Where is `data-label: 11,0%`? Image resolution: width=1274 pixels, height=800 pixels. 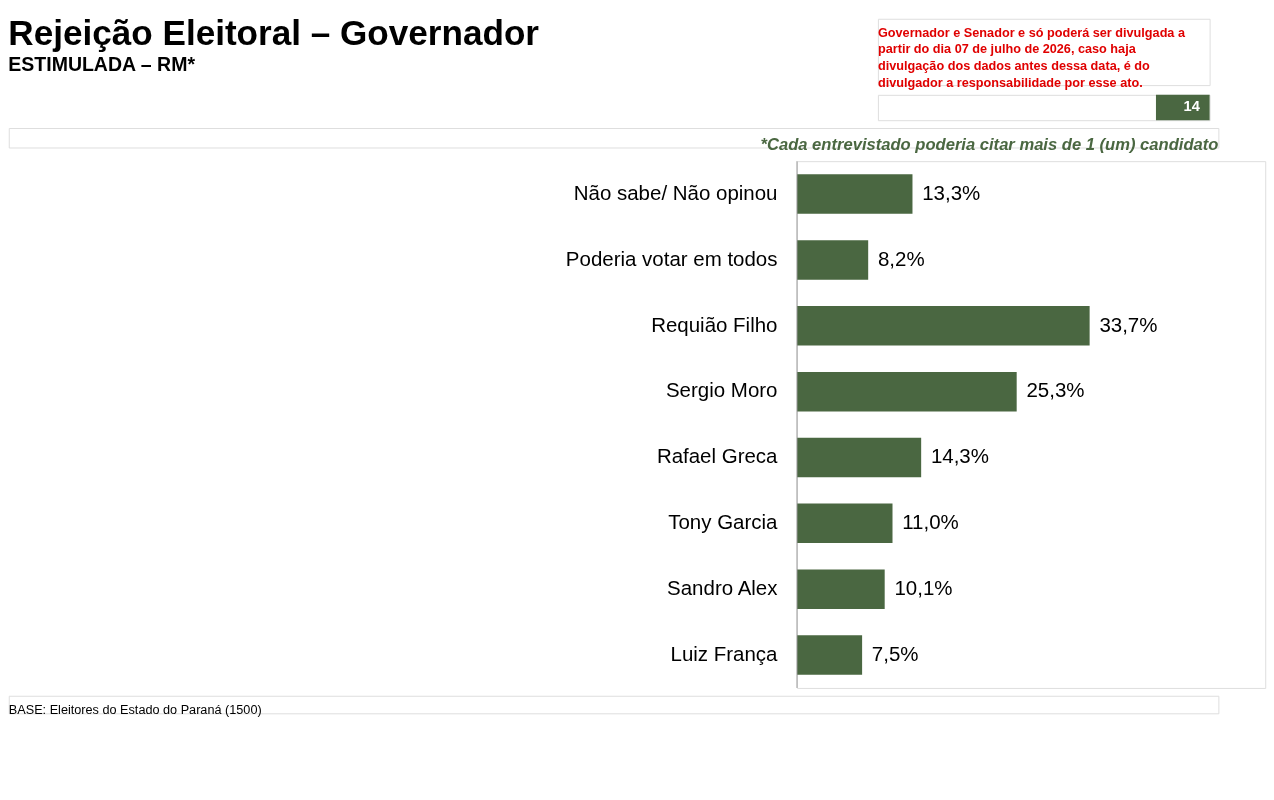
data-label: 11,0% is located at coordinates (930, 522).